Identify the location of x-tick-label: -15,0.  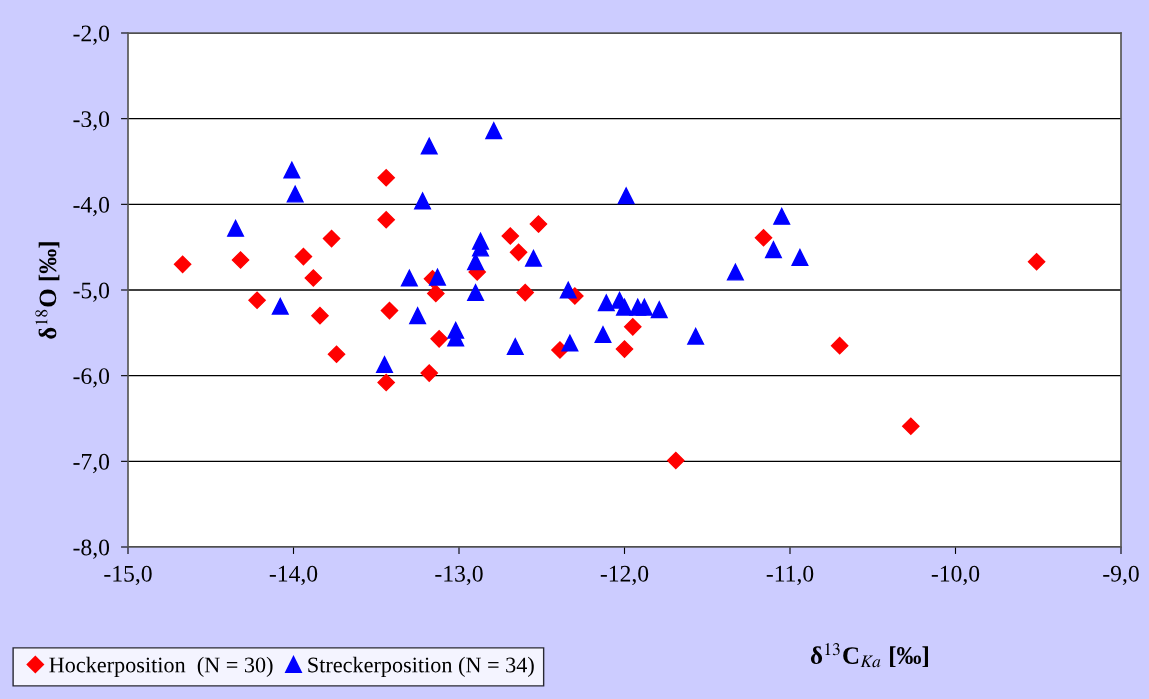
(128, 575).